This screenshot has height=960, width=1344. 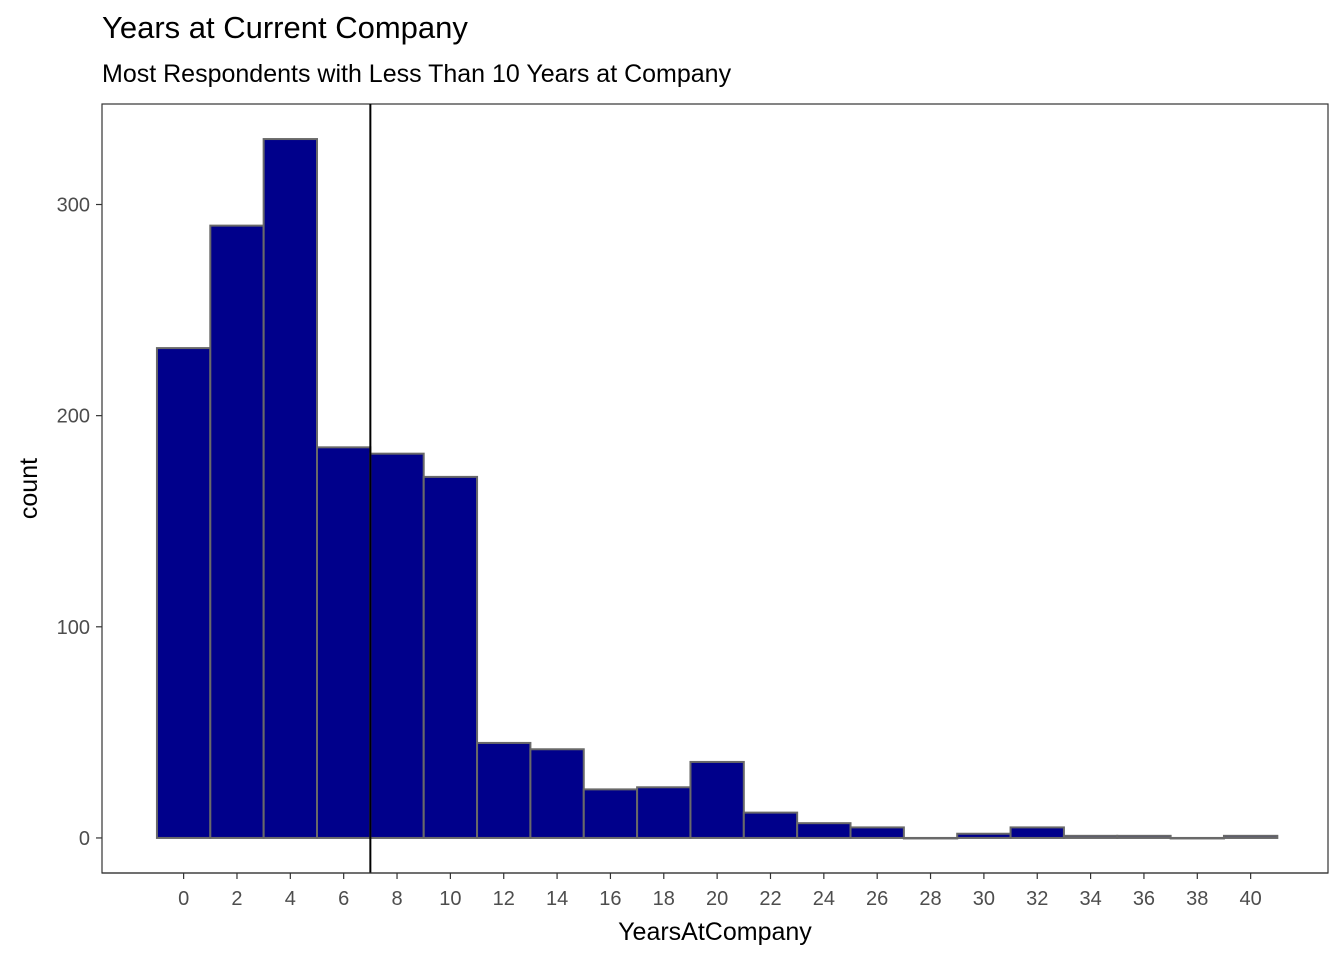 What do you see at coordinates (396, 899) in the screenshot?
I see `x-tick-label: 8` at bounding box center [396, 899].